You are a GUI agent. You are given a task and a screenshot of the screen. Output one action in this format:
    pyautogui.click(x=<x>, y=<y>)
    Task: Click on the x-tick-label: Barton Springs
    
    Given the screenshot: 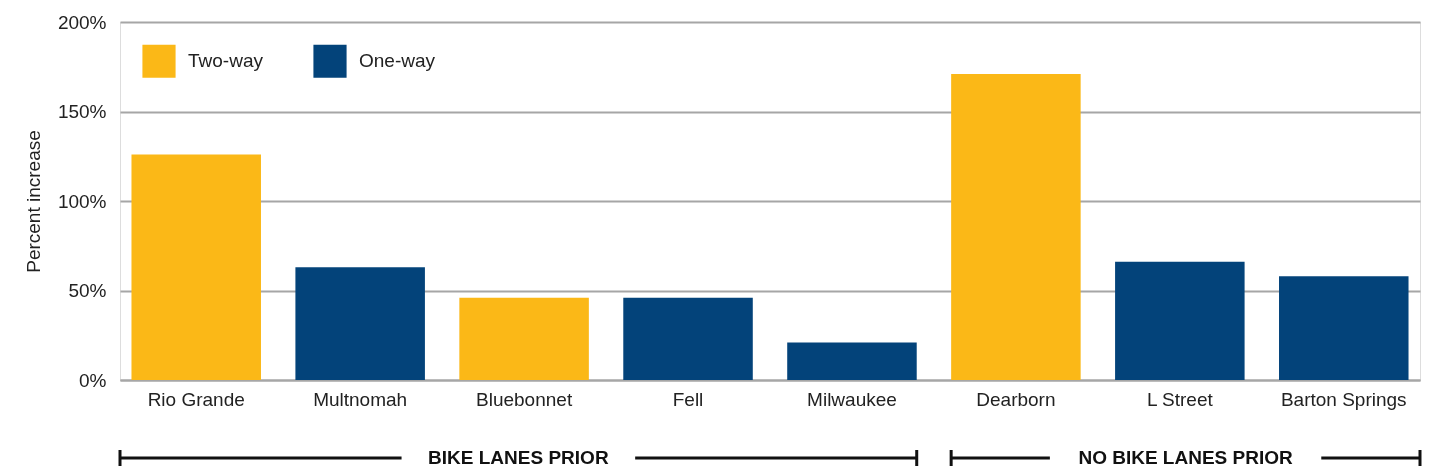 What is the action you would take?
    pyautogui.click(x=1343, y=399)
    